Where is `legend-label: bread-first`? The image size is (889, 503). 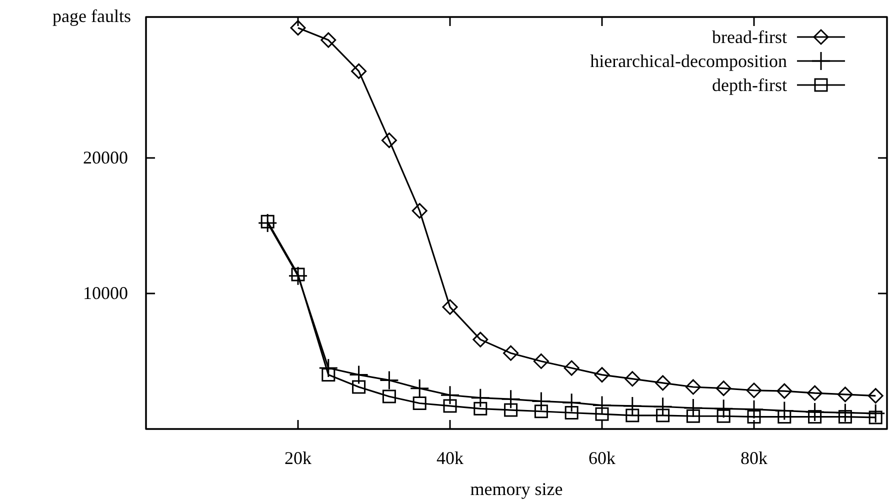
legend-label: bread-first is located at coordinates (749, 37).